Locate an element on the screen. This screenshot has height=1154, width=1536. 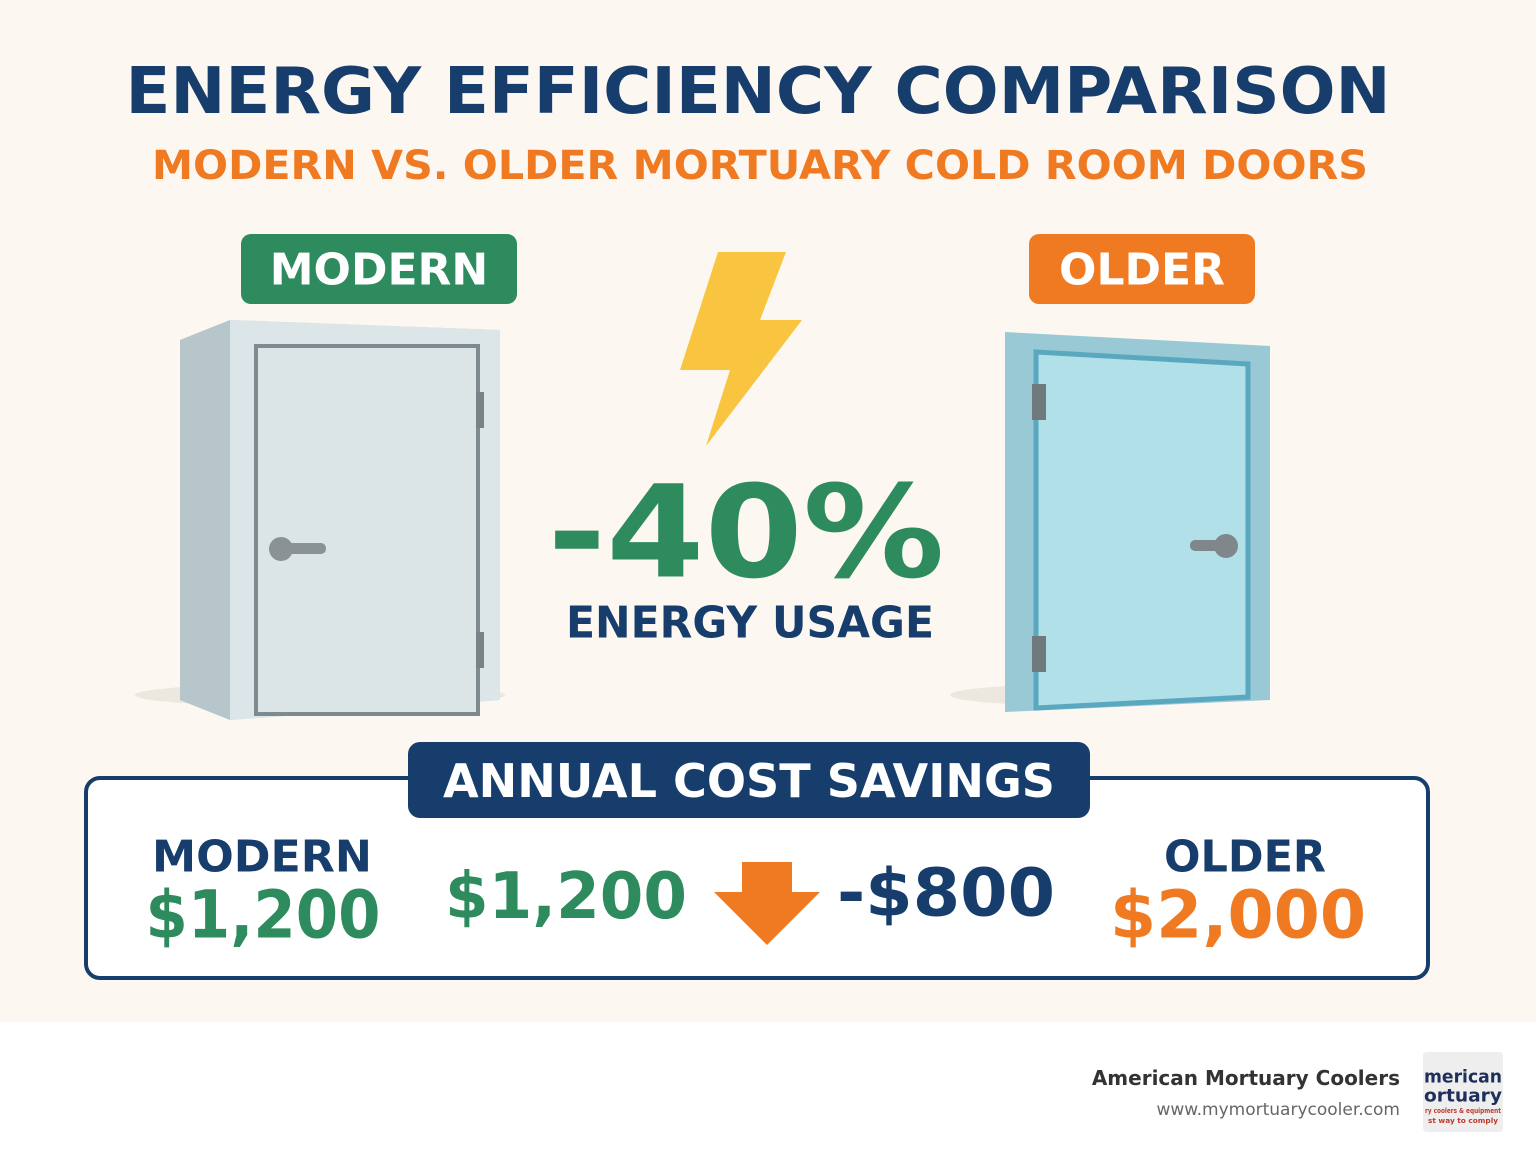
modern-door is located at coordinates (320, 520).